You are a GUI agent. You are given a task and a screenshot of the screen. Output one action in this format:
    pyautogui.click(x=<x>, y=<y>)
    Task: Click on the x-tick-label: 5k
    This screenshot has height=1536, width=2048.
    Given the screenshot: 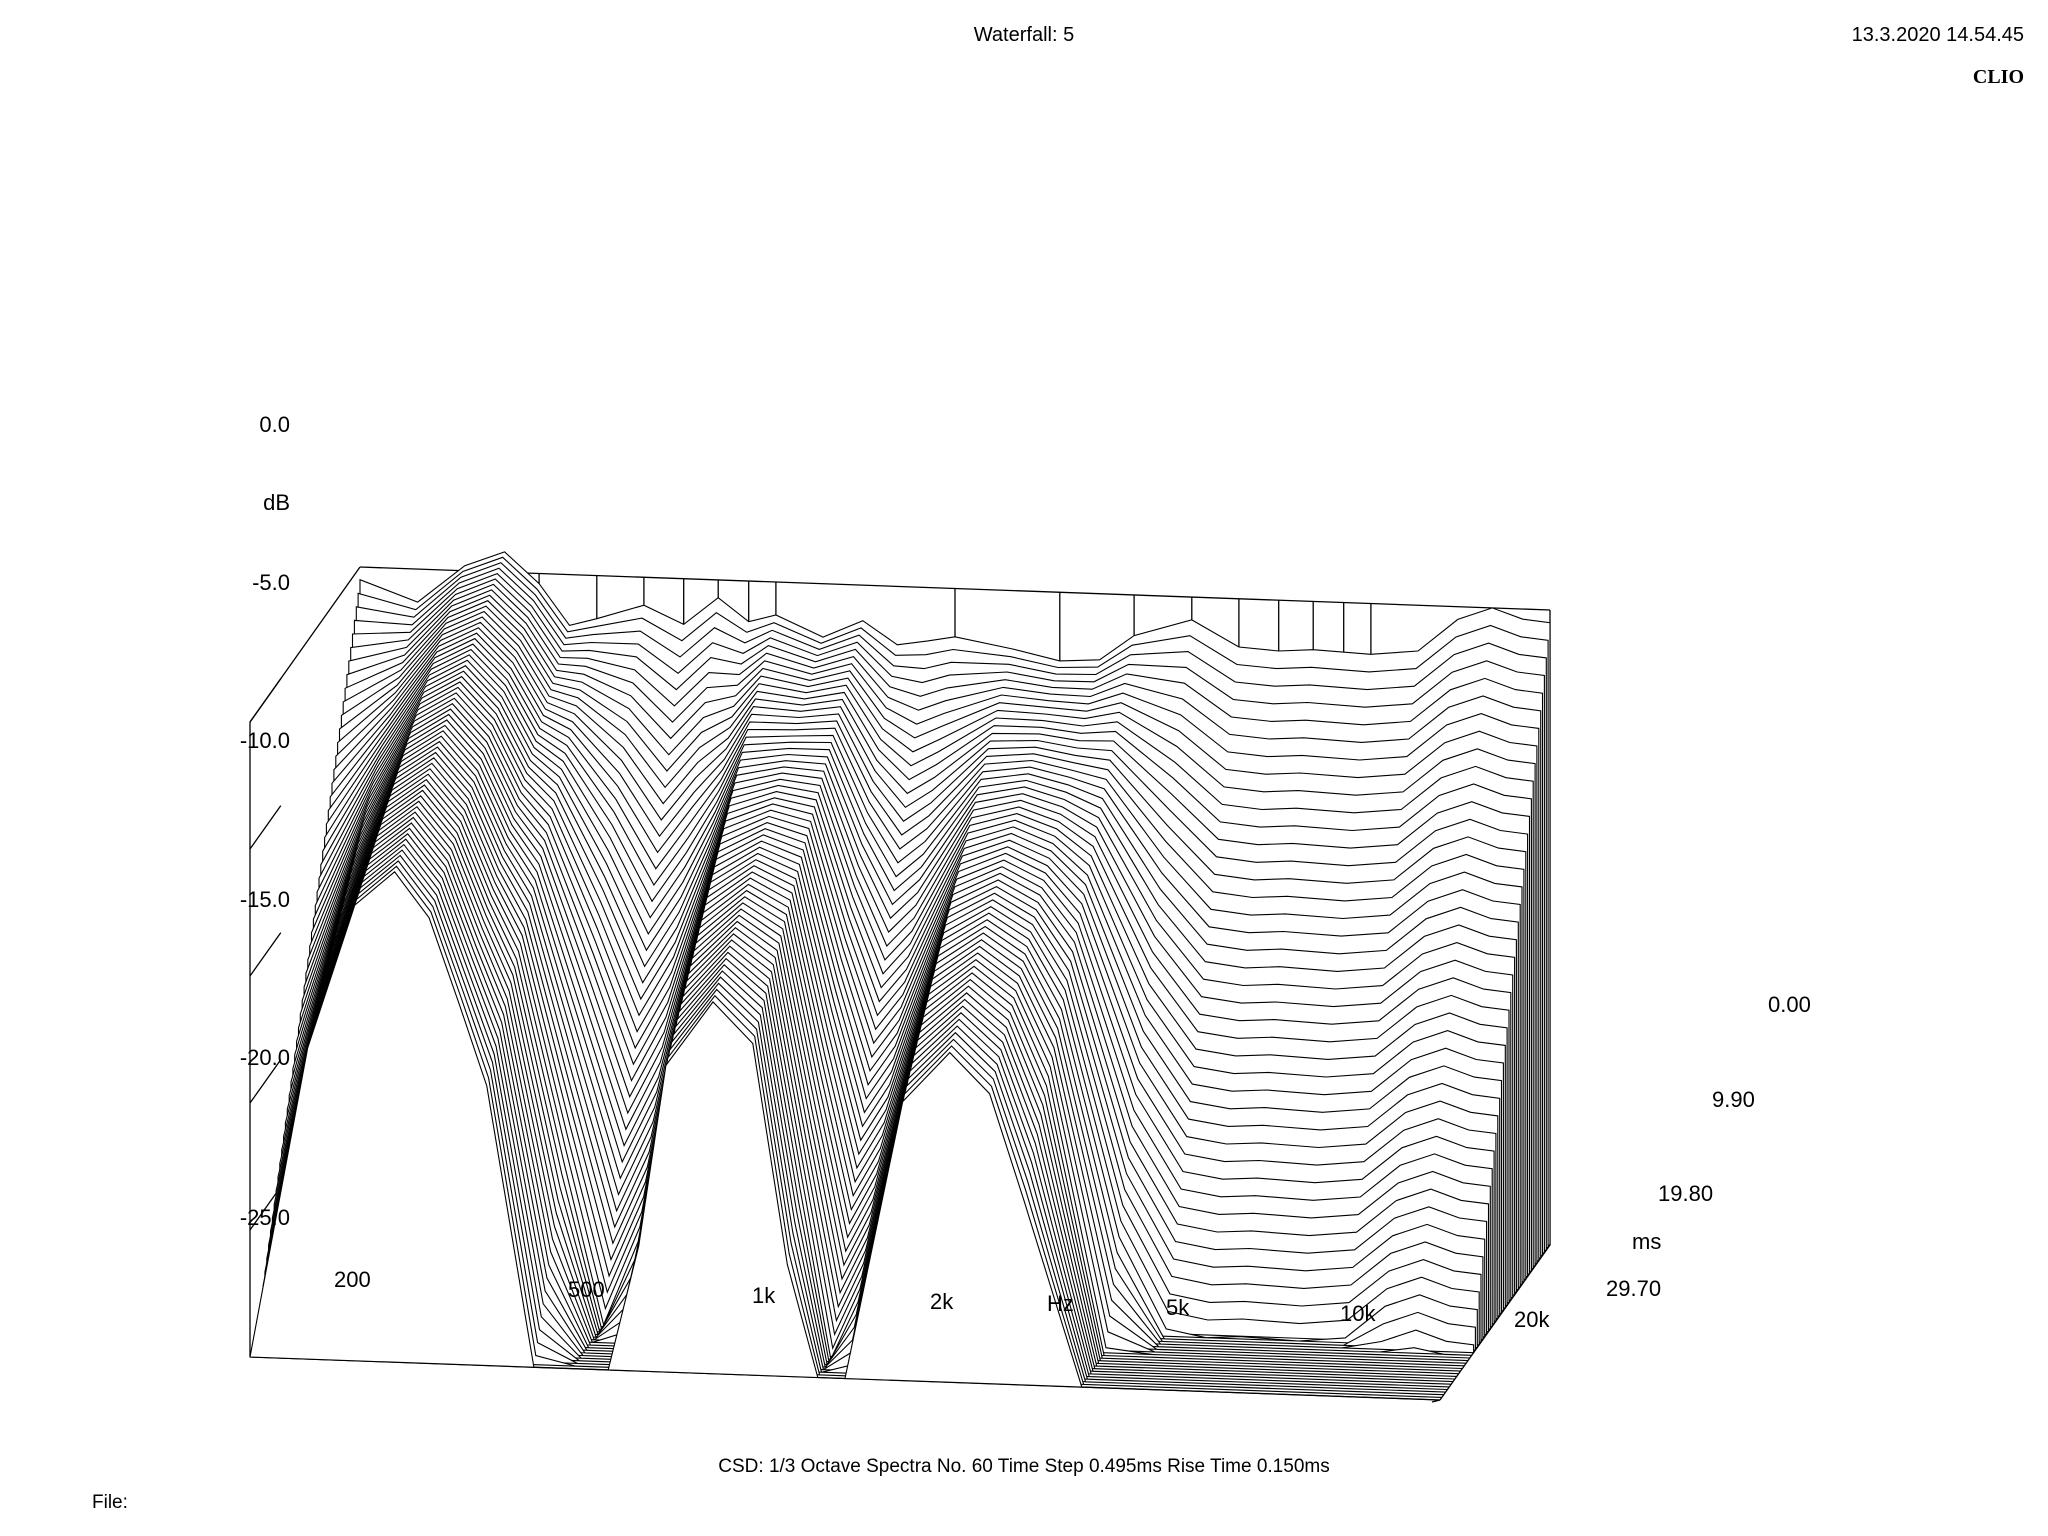 What is the action you would take?
    pyautogui.click(x=1178, y=1307)
    